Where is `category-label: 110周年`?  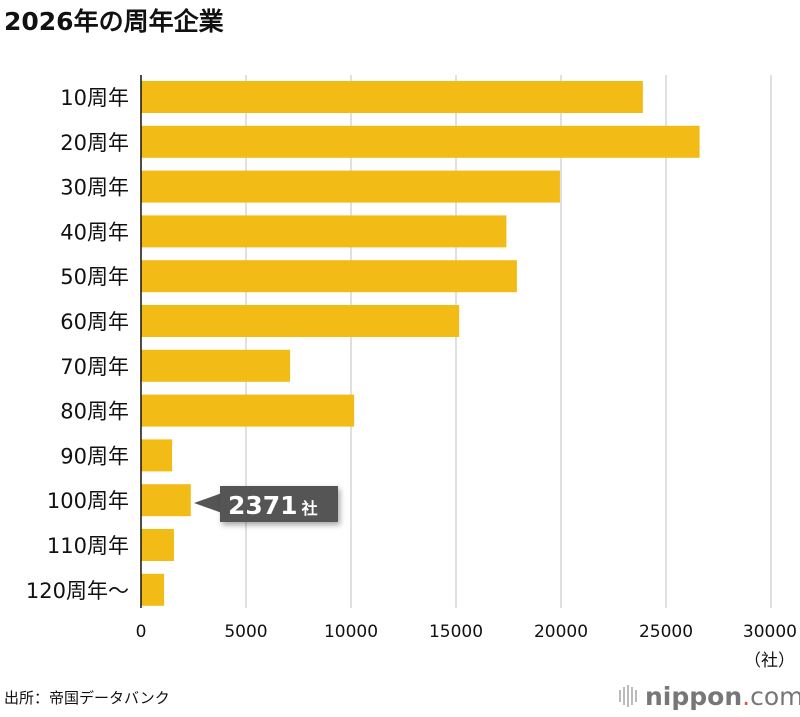 category-label: 110周年 is located at coordinates (88, 546).